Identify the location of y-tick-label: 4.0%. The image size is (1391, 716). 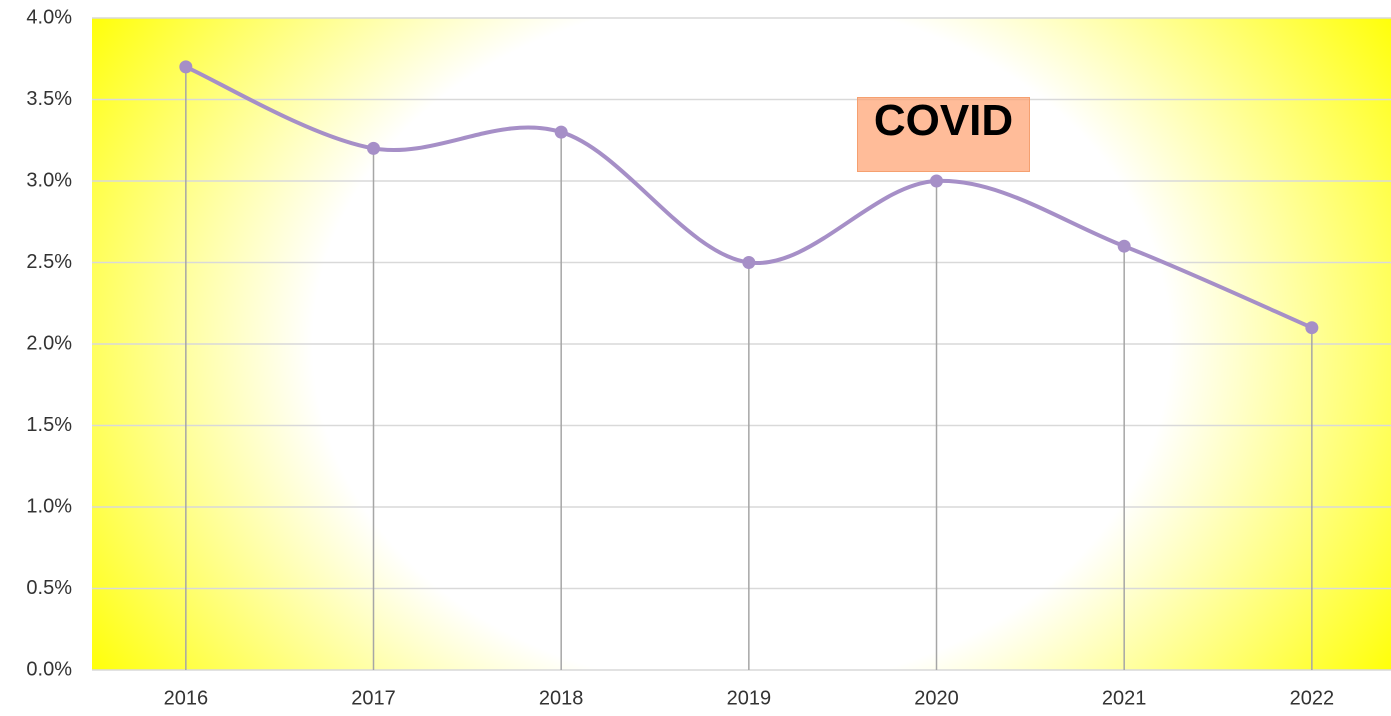
(49, 17).